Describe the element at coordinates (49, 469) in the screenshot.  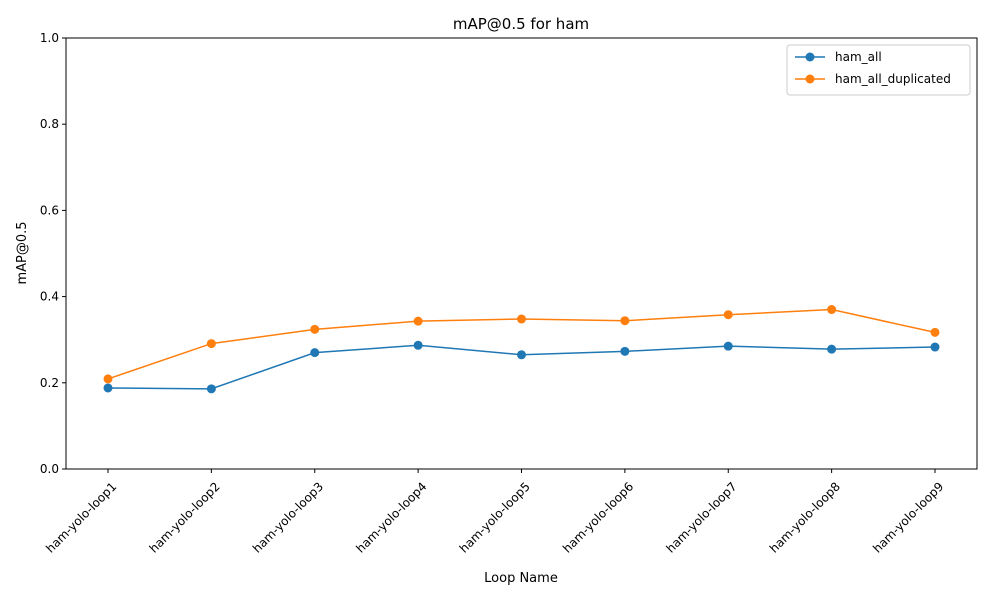
I see `y-tick-label: 0.0` at that location.